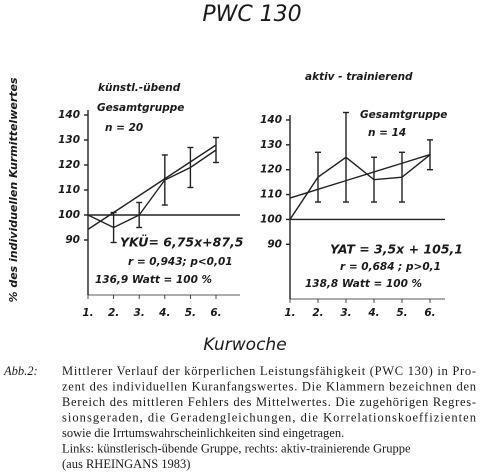 The image size is (480, 473). I want to click on annotation: n = 20, so click(124, 128).